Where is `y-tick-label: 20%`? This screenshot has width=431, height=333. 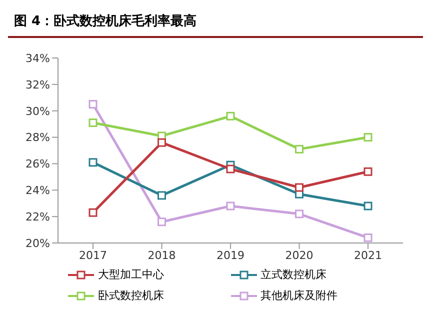 y-tick-label: 20% is located at coordinates (38, 243).